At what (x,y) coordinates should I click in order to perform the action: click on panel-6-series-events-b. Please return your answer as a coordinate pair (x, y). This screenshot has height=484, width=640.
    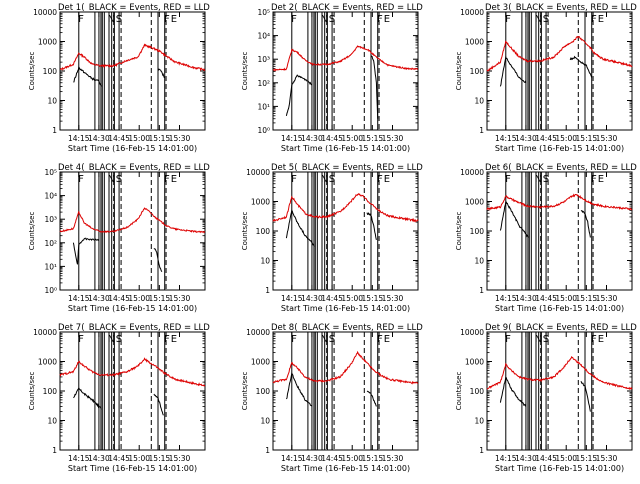
    Looking at the image, I should click on (585, 224).